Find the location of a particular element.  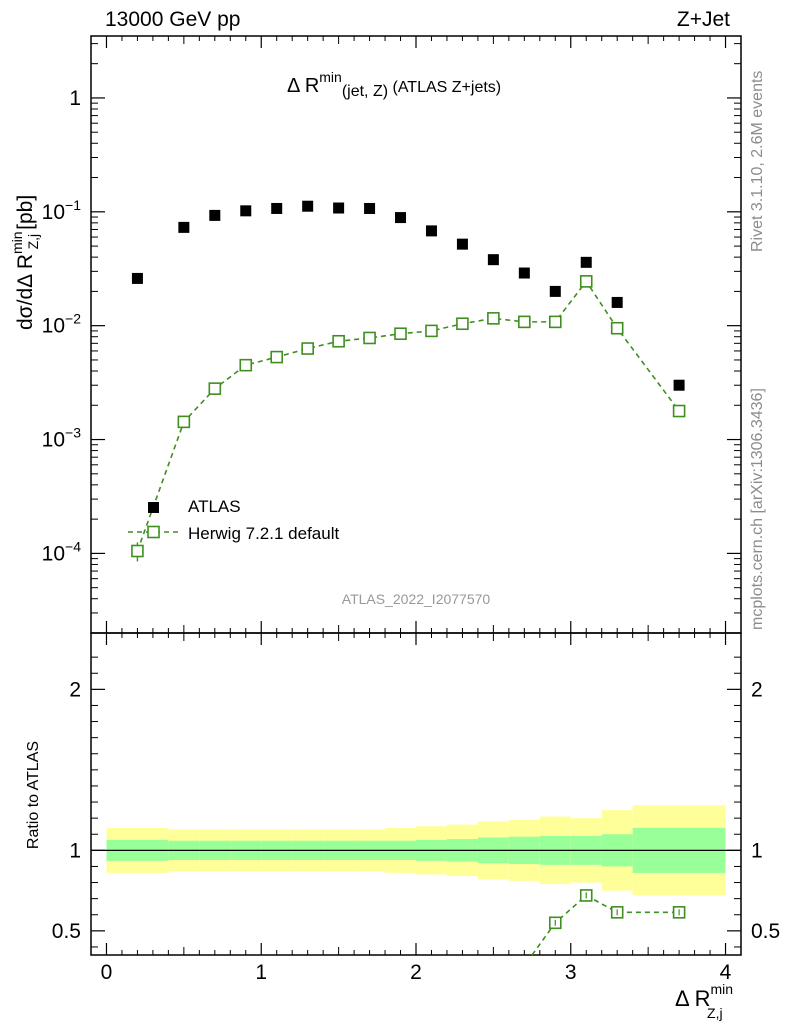

main-y-tick-label-base: 1 is located at coordinates (75, 98).